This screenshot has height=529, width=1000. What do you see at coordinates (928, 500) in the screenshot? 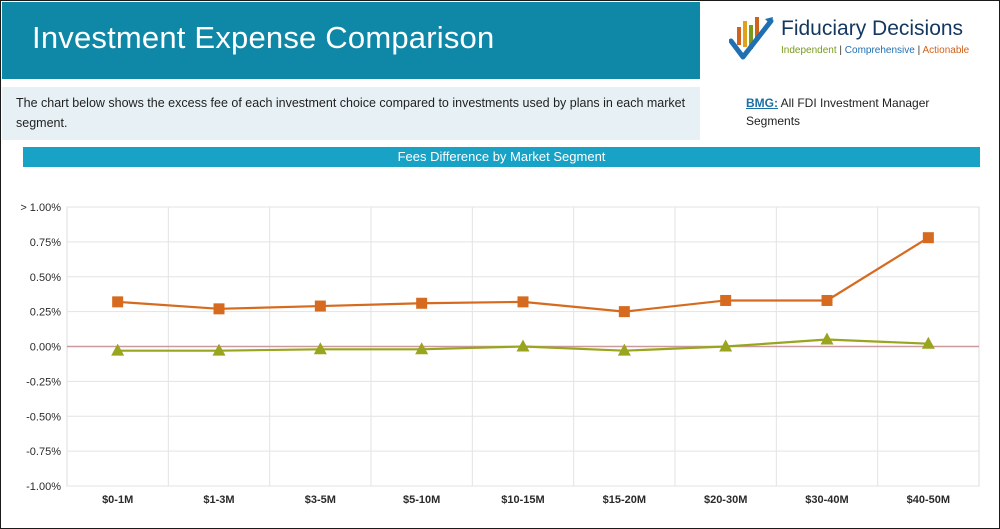
I see `x-tick-label: $40-50M` at bounding box center [928, 500].